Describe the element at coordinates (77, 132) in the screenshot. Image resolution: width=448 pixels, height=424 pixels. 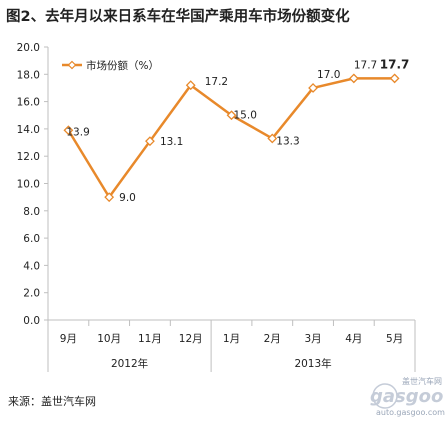
I see `data-label: 13.9` at that location.